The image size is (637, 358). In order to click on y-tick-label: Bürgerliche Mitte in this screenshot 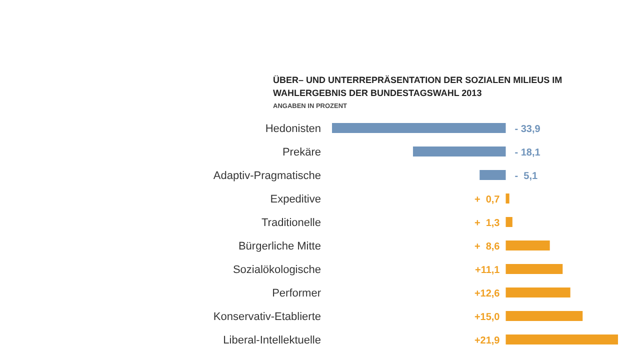, I will do `click(279, 246)`.